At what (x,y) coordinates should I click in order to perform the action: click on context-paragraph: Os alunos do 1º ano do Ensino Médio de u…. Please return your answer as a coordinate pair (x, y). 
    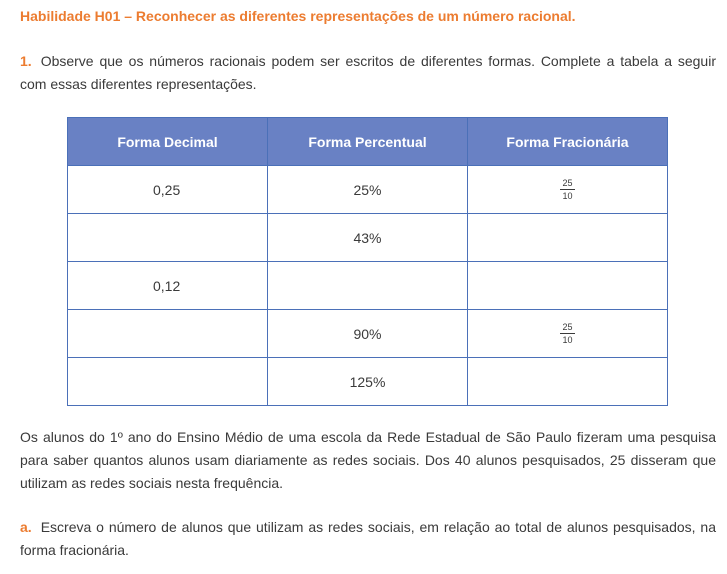
    Looking at the image, I should click on (368, 460).